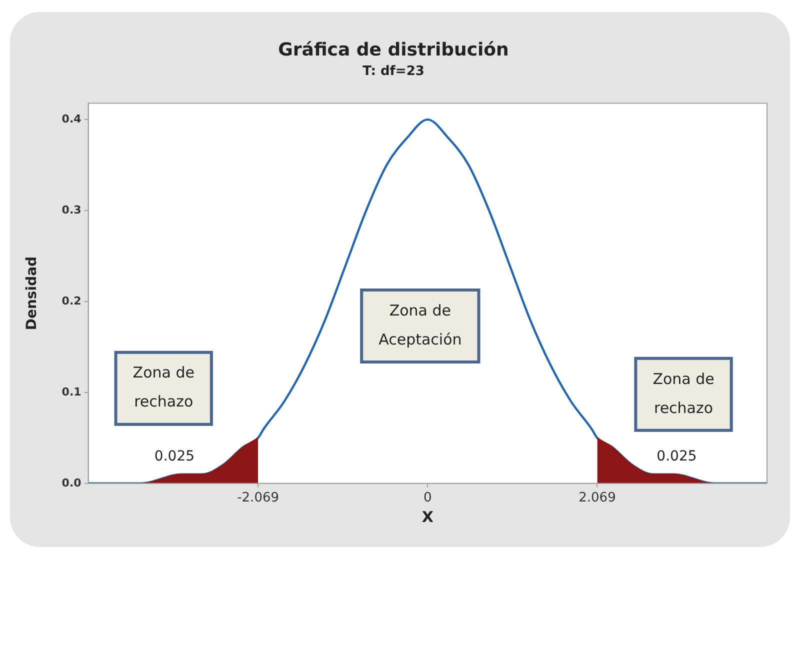 The image size is (795, 656). I want to click on annotation: Zona de Aceptación, so click(420, 324).